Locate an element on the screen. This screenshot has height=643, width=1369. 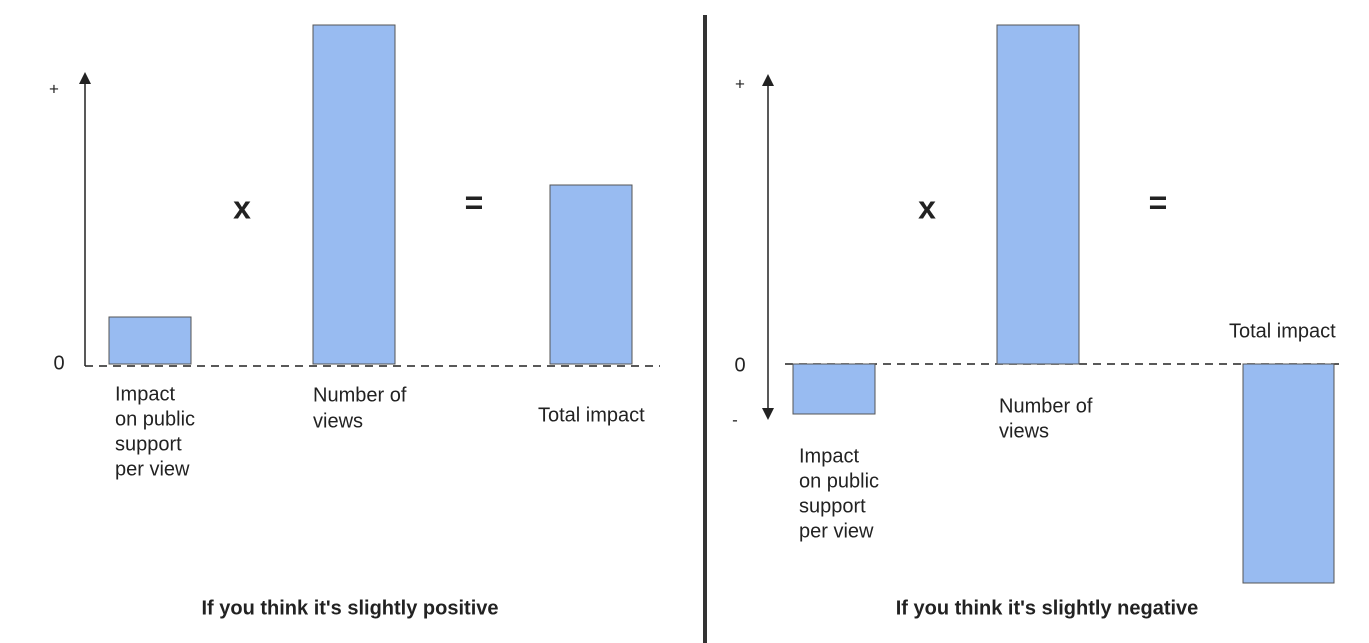
caption: If you think it's slightly negative is located at coordinates (1047, 608).